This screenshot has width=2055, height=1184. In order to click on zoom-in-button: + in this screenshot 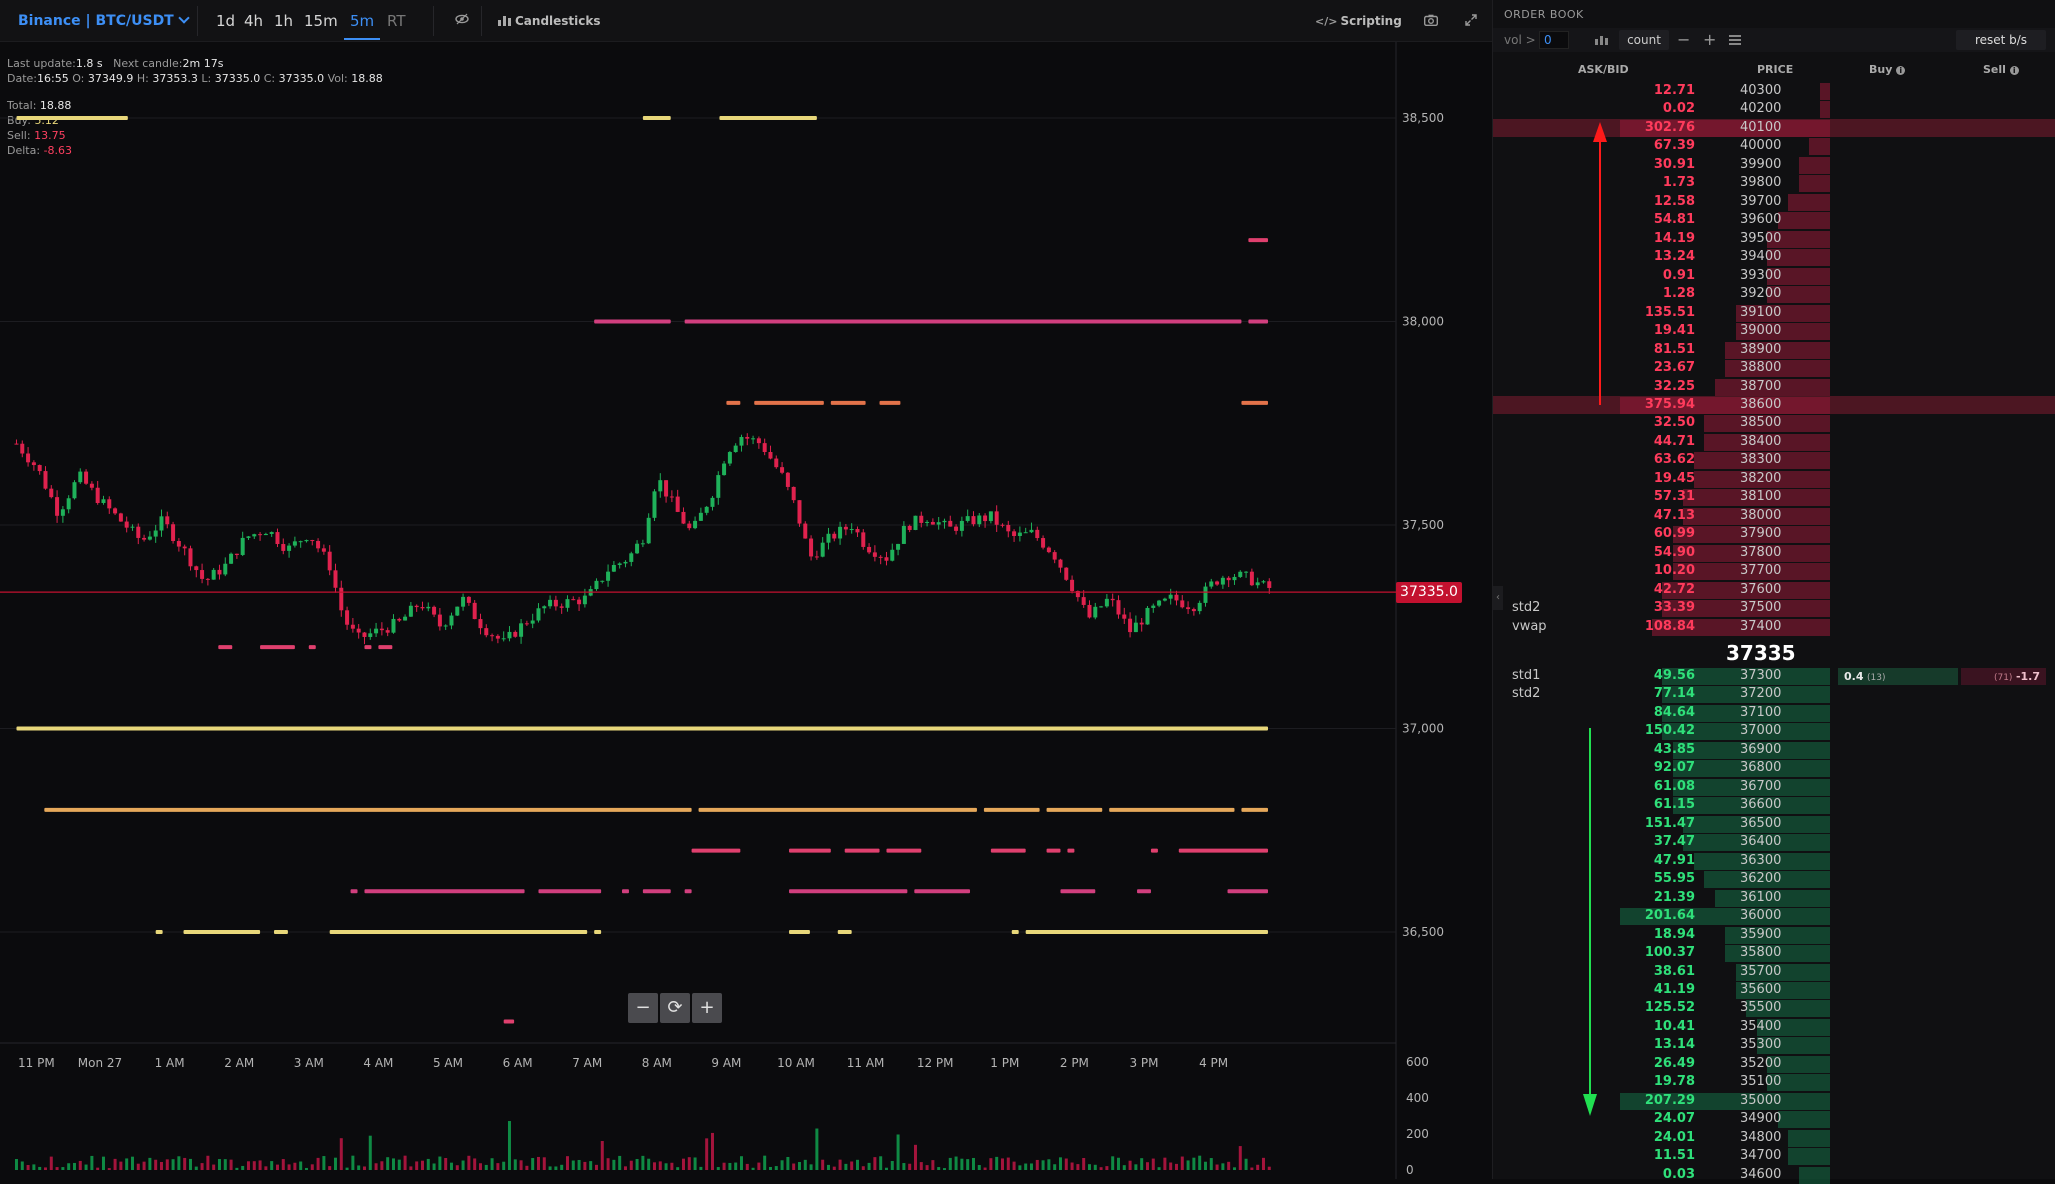, I will do `click(707, 1008)`.